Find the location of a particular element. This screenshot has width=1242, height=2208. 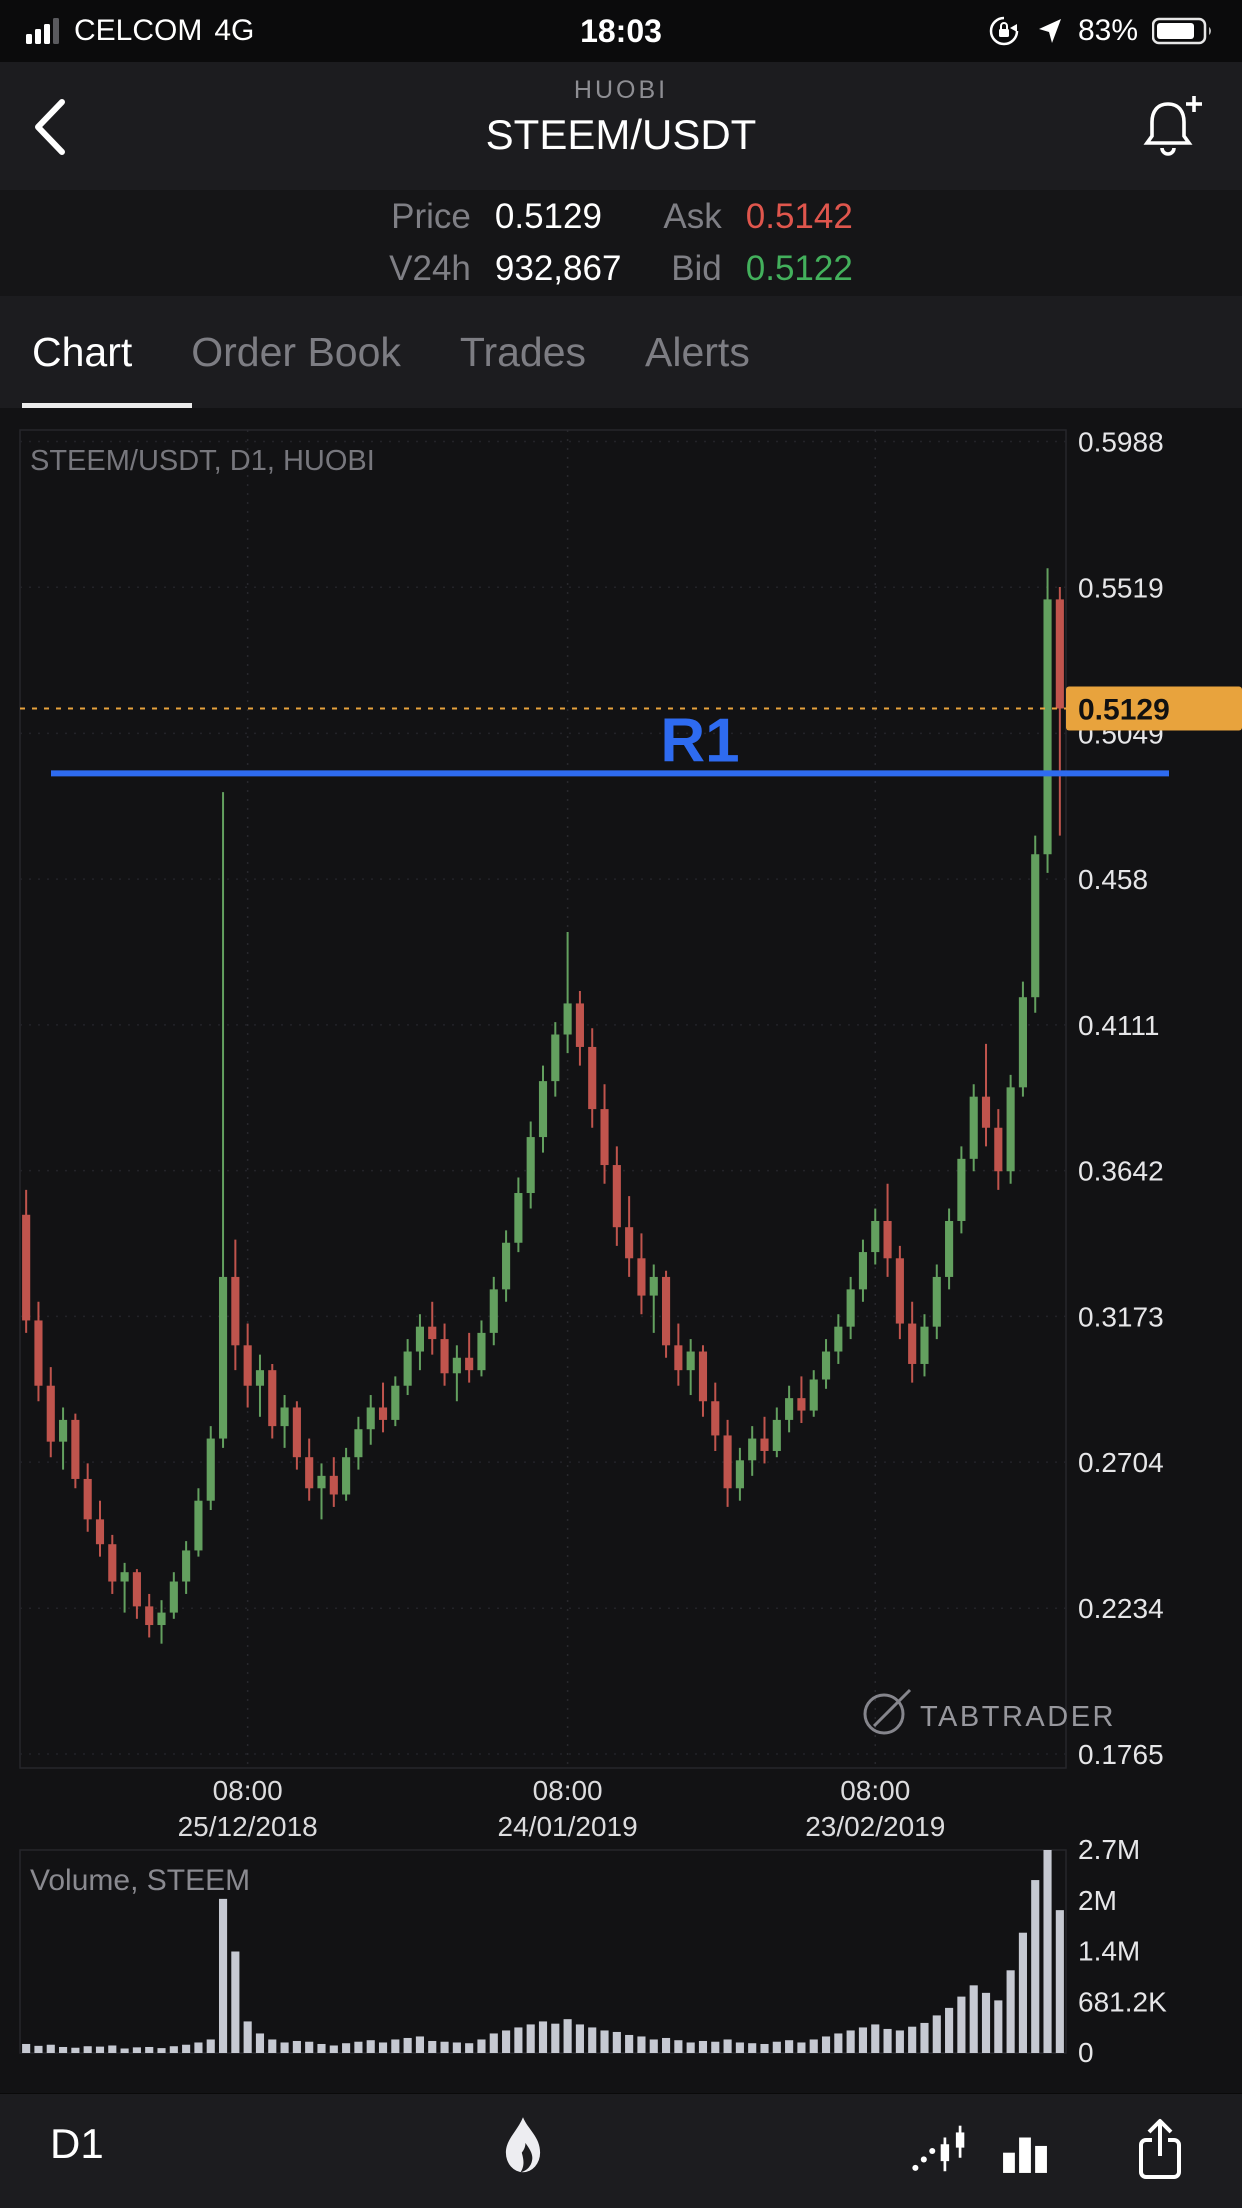

last-price-badge-text: 0.5129 is located at coordinates (1124, 709).